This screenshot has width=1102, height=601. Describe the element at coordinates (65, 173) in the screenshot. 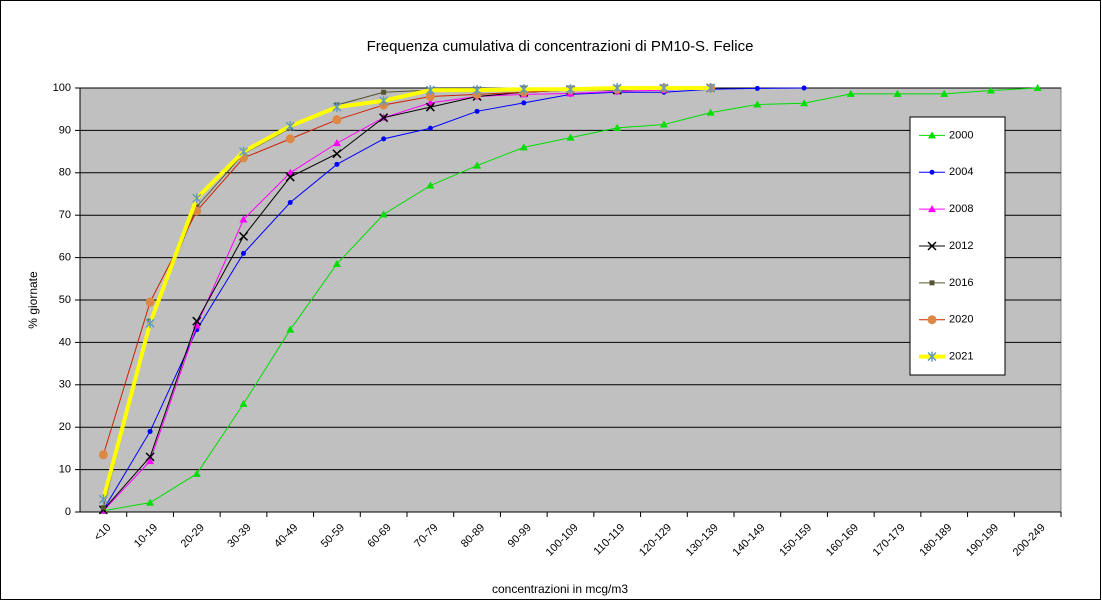

I see `y-tick-label: 80` at that location.